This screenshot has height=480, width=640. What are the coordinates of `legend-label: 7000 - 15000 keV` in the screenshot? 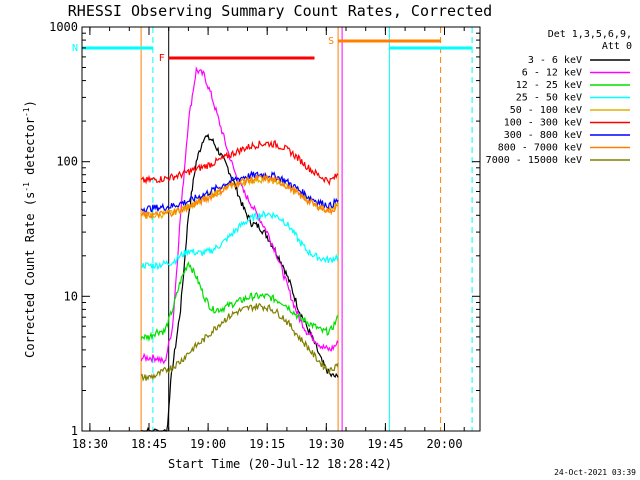 It's located at (534, 160).